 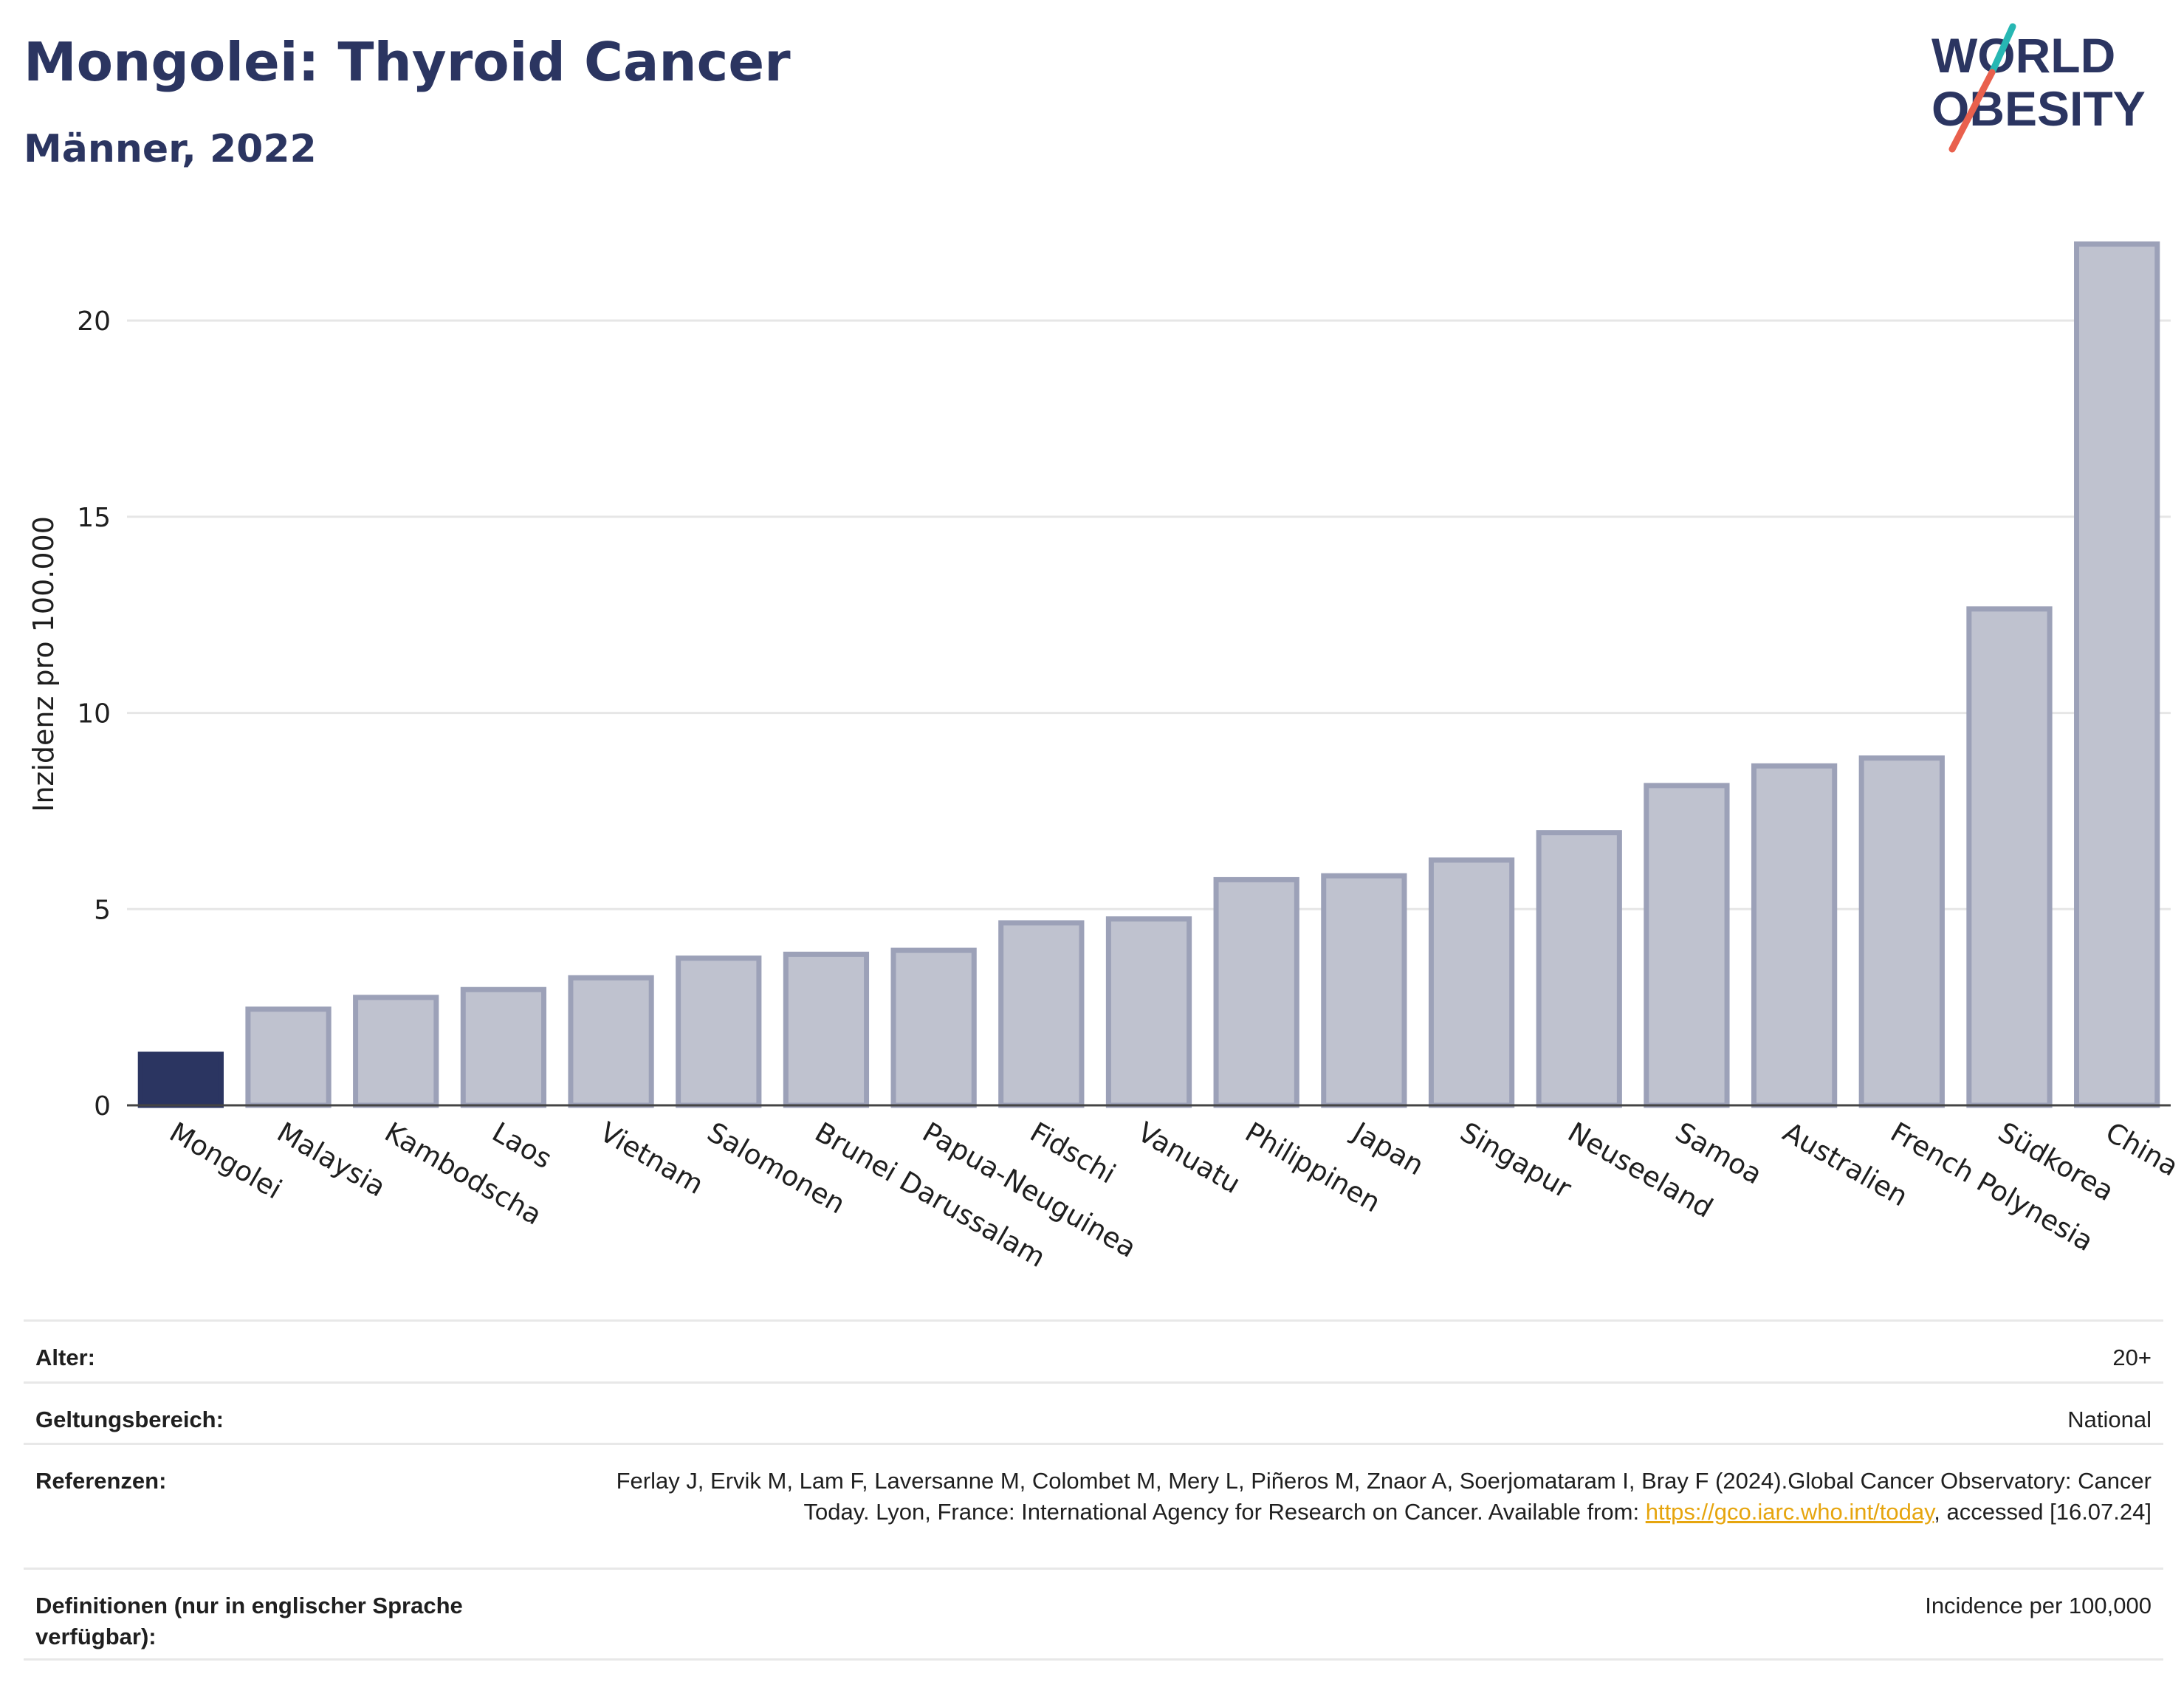 What do you see at coordinates (1795, 935) in the screenshot?
I see `bar-australien` at bounding box center [1795, 935].